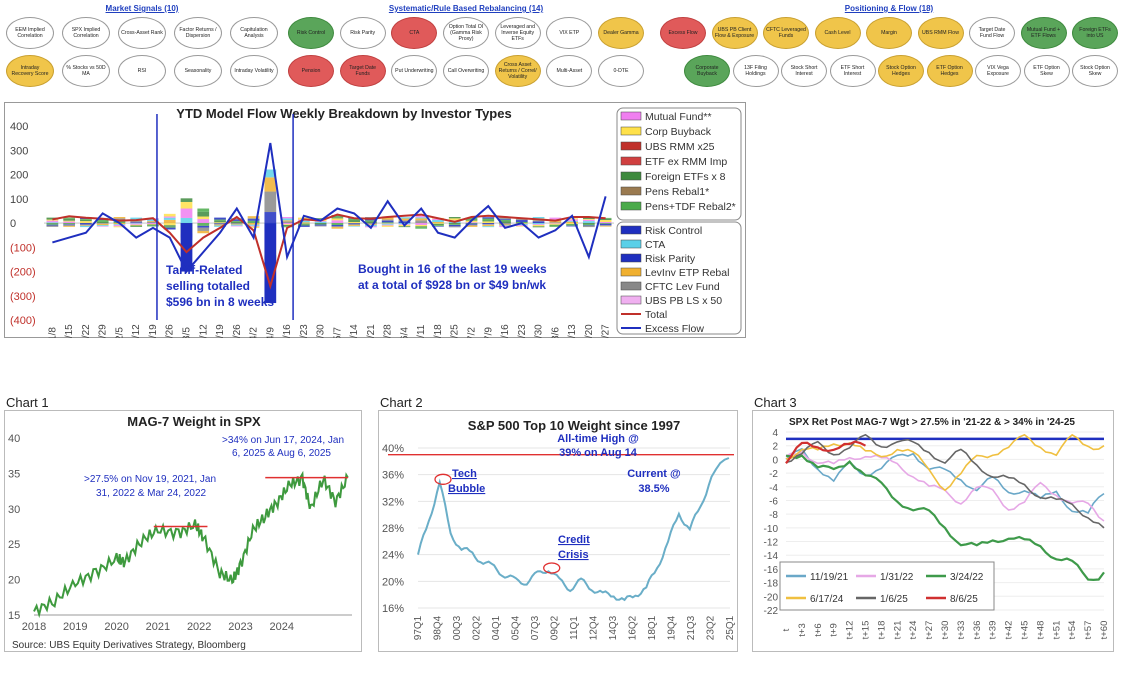  What do you see at coordinates (913, 630) in the screenshot?
I see `x-tick-label: t+24` at bounding box center [913, 630].